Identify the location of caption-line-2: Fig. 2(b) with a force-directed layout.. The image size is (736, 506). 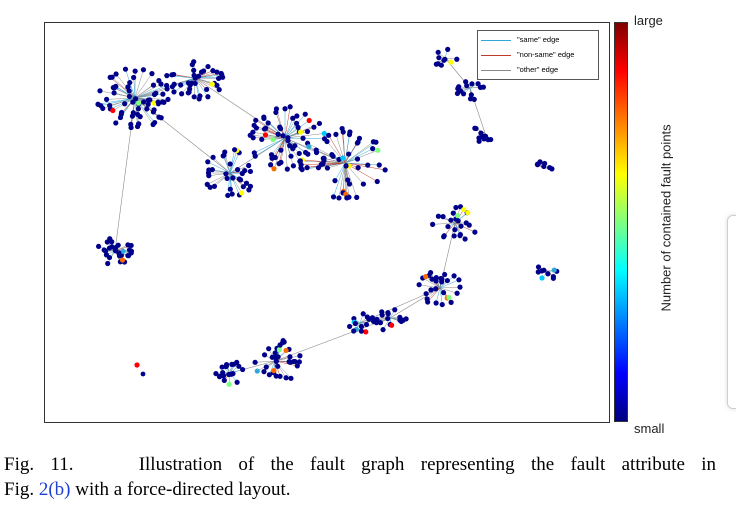
(147, 489).